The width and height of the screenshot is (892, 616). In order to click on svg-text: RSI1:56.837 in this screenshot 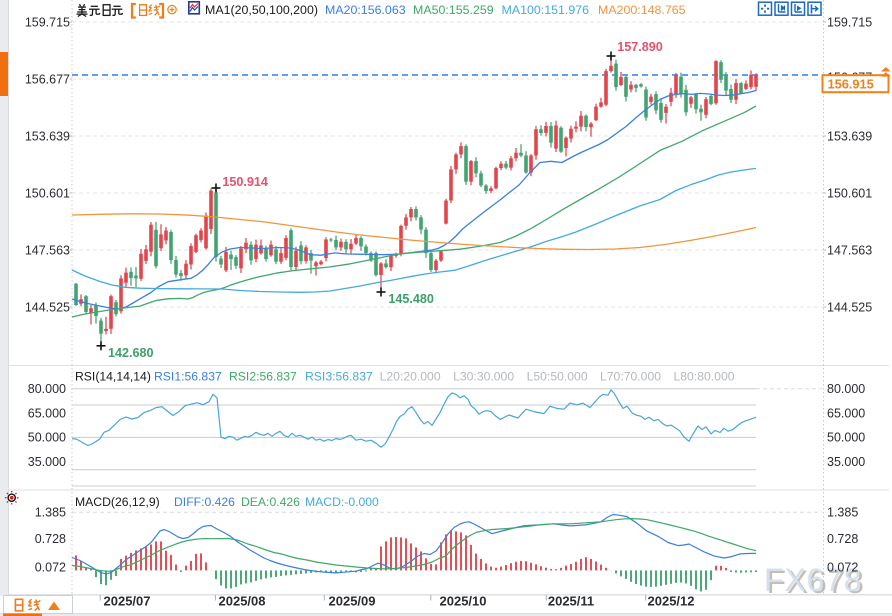, I will do `click(188, 377)`.